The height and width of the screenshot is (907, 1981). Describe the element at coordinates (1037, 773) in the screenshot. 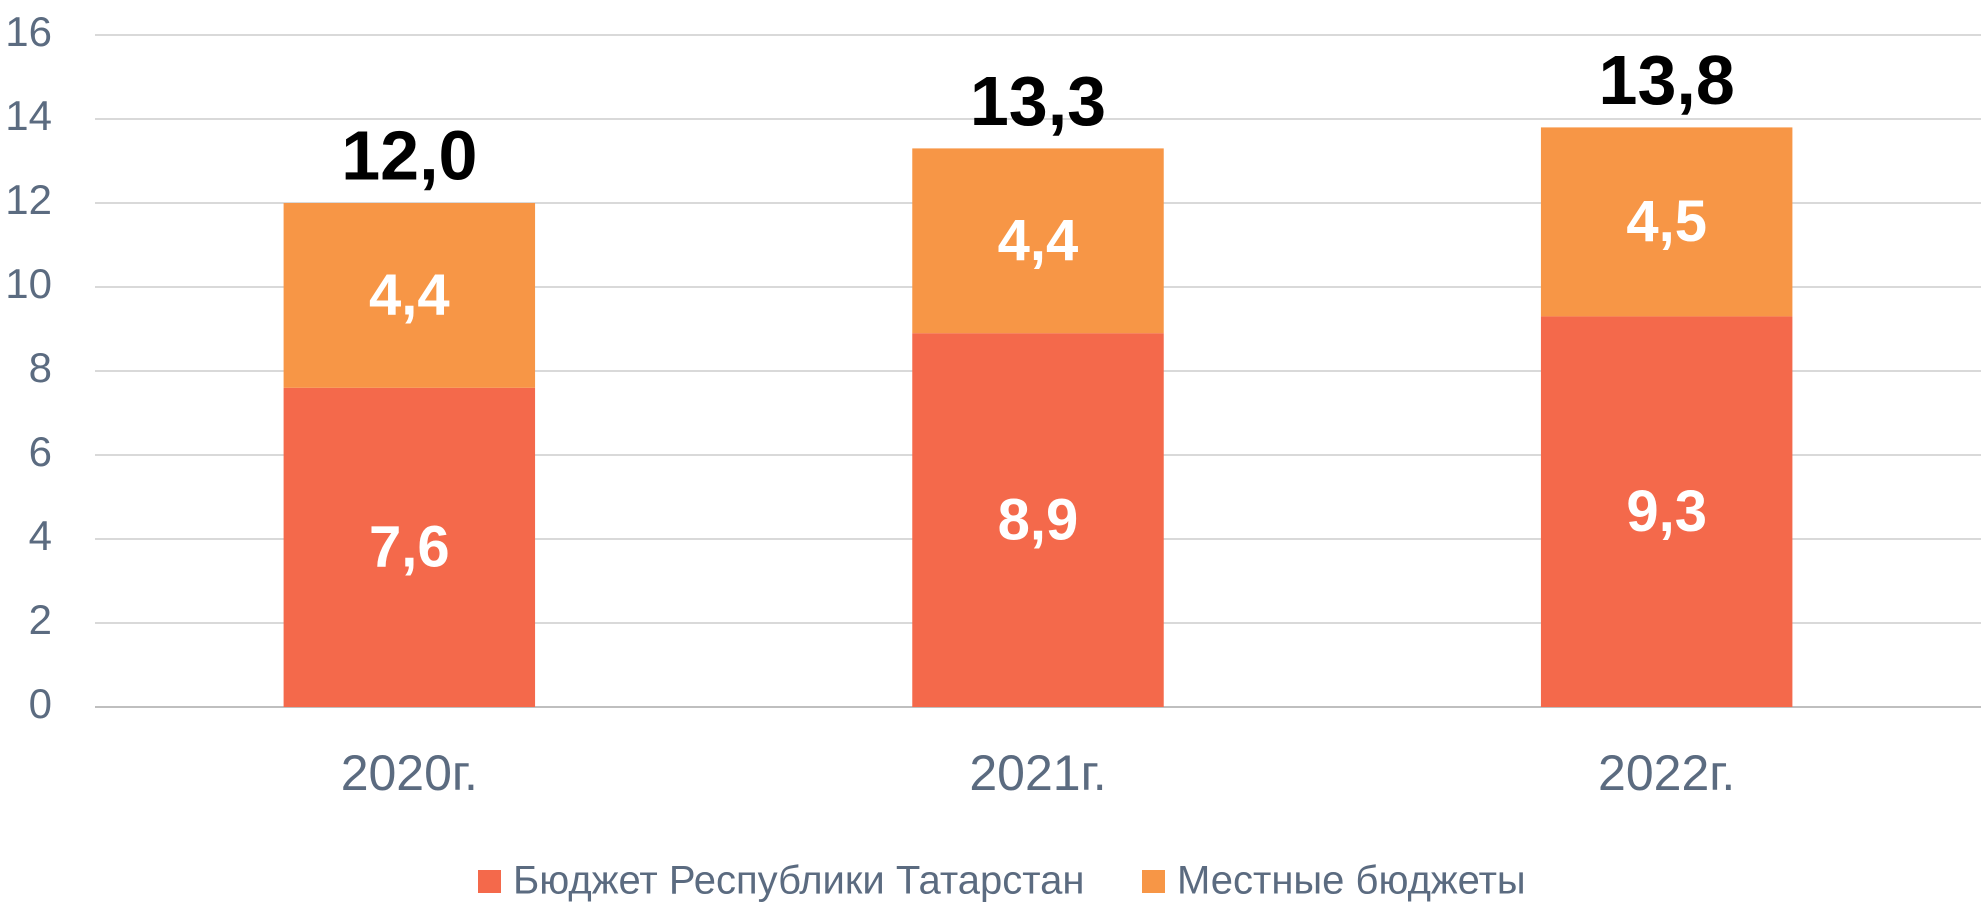

I see `x-tick-label: 2021г.` at that location.